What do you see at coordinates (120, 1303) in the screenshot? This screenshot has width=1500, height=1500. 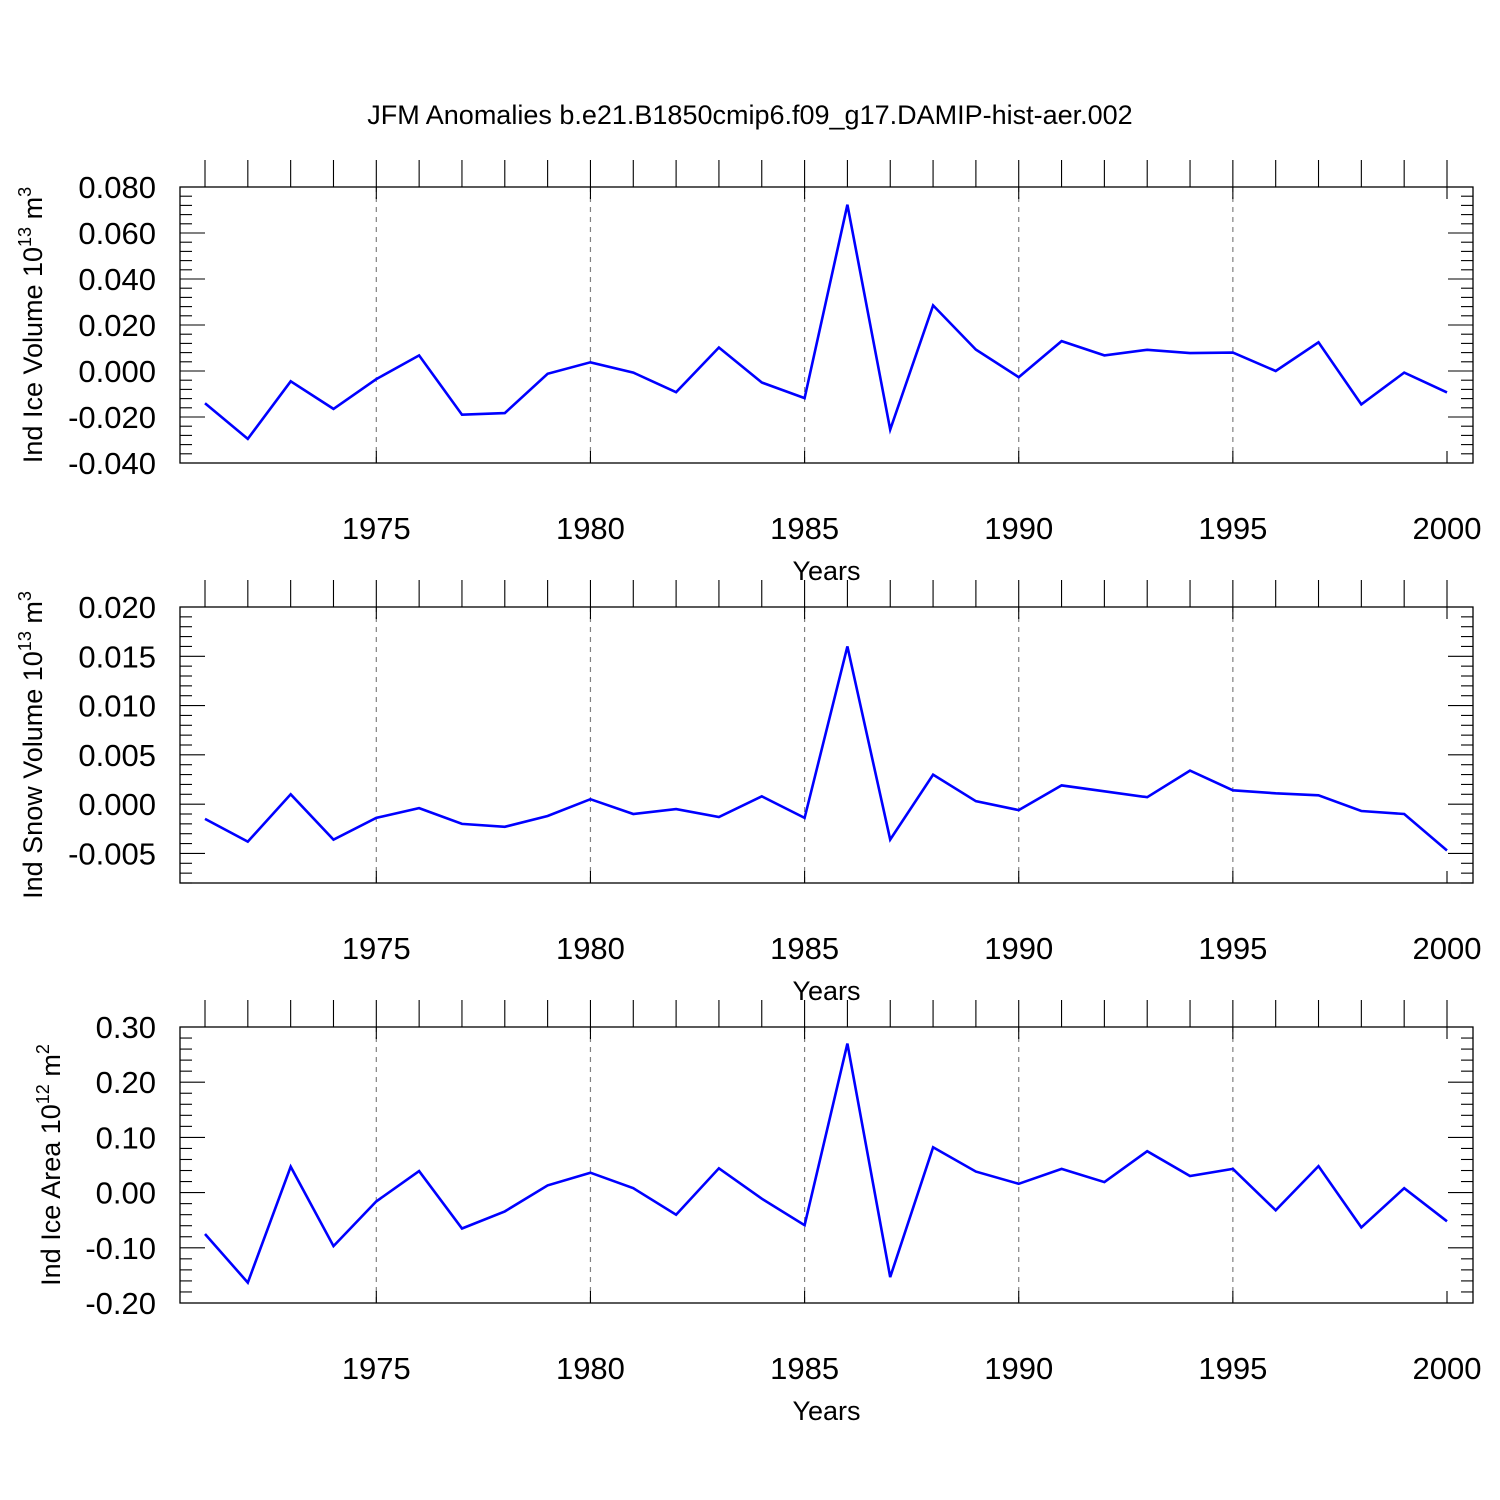 I see `y-tick-label: -0.20` at bounding box center [120, 1303].